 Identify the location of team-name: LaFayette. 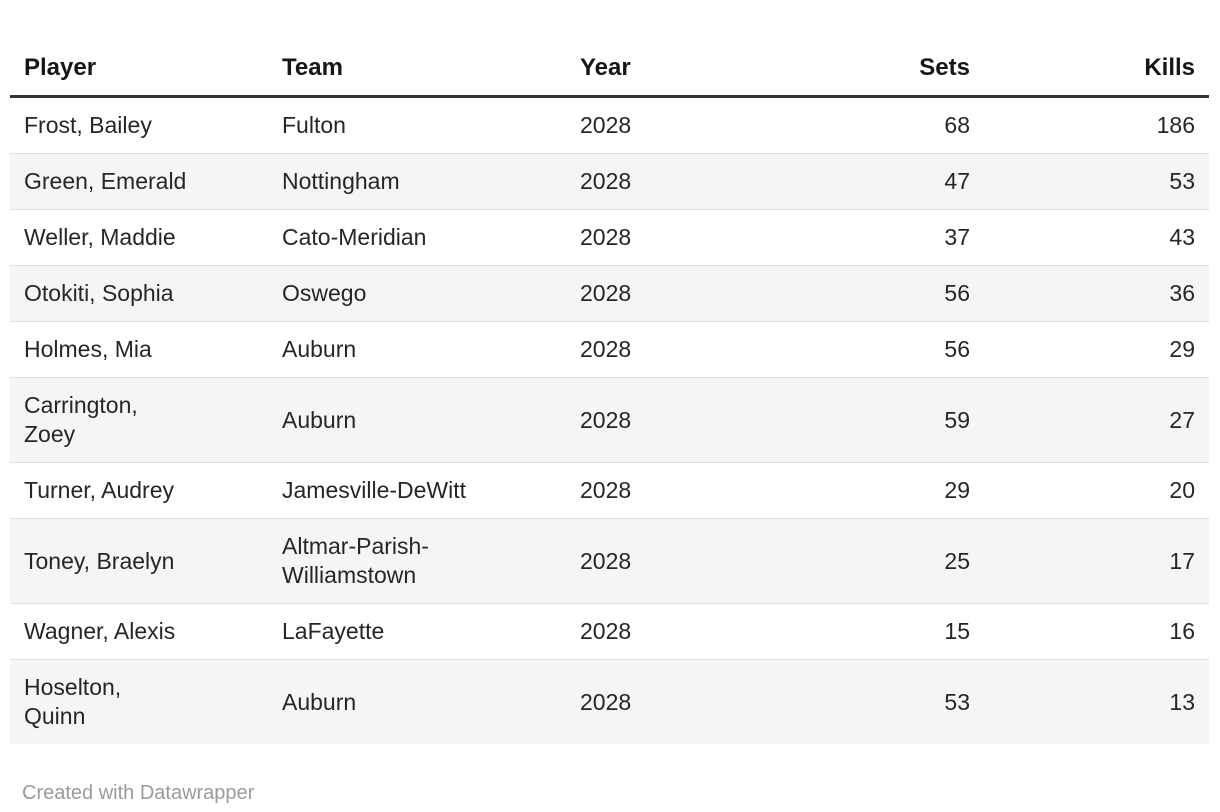
(333, 631).